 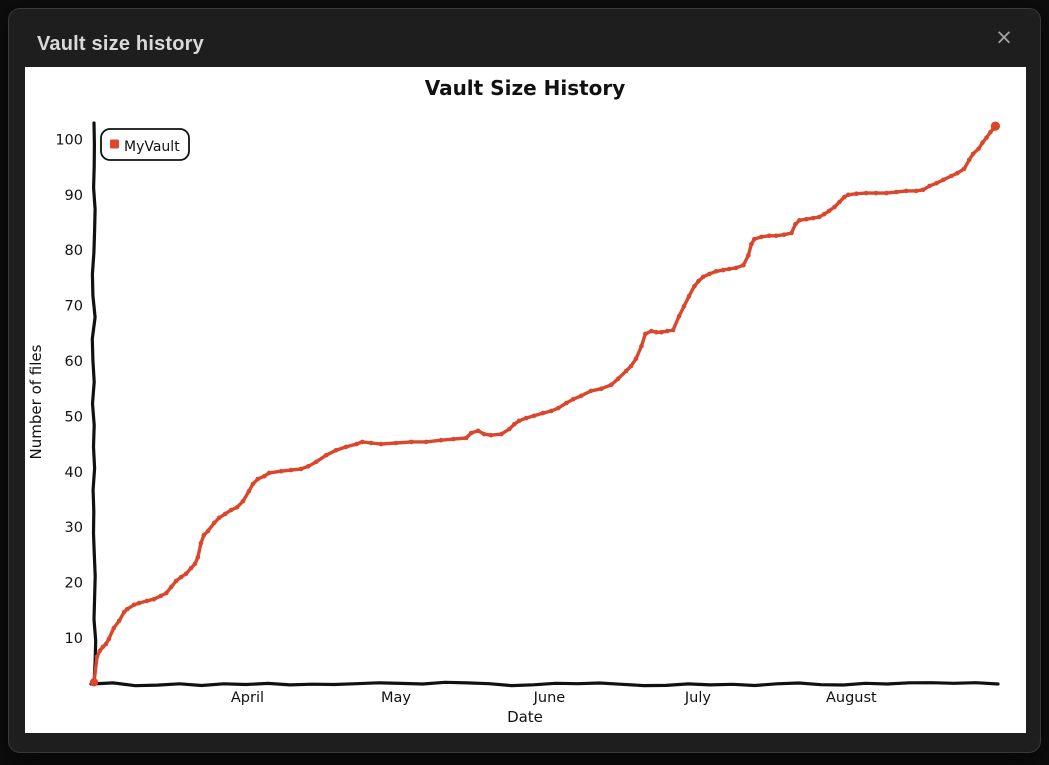 What do you see at coordinates (145, 144) in the screenshot?
I see `legend-box` at bounding box center [145, 144].